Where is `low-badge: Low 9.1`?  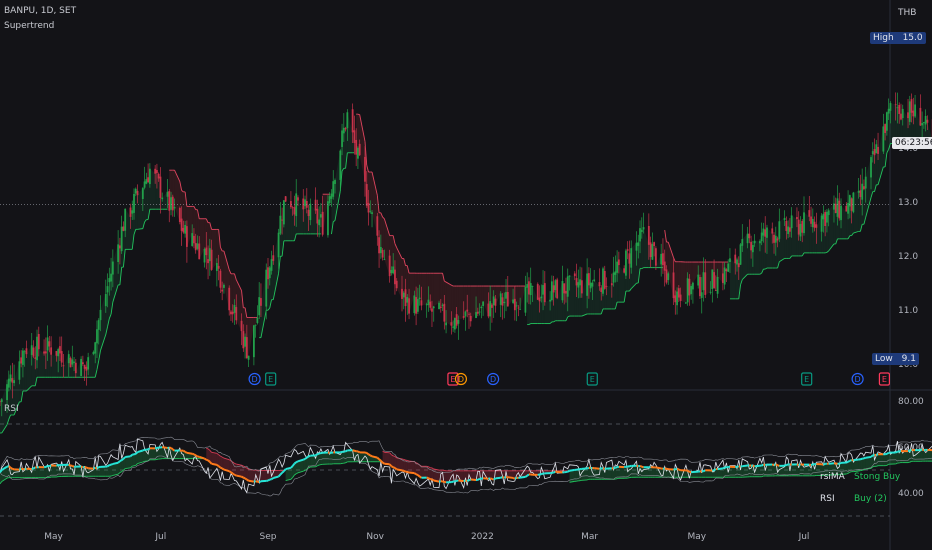 low-badge: Low 9.1 is located at coordinates (895, 359).